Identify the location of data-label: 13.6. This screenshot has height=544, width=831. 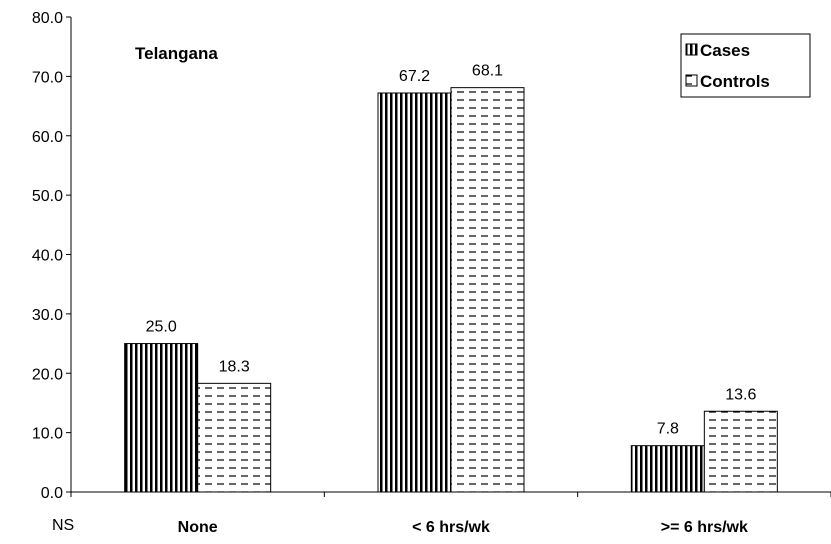
(740, 394).